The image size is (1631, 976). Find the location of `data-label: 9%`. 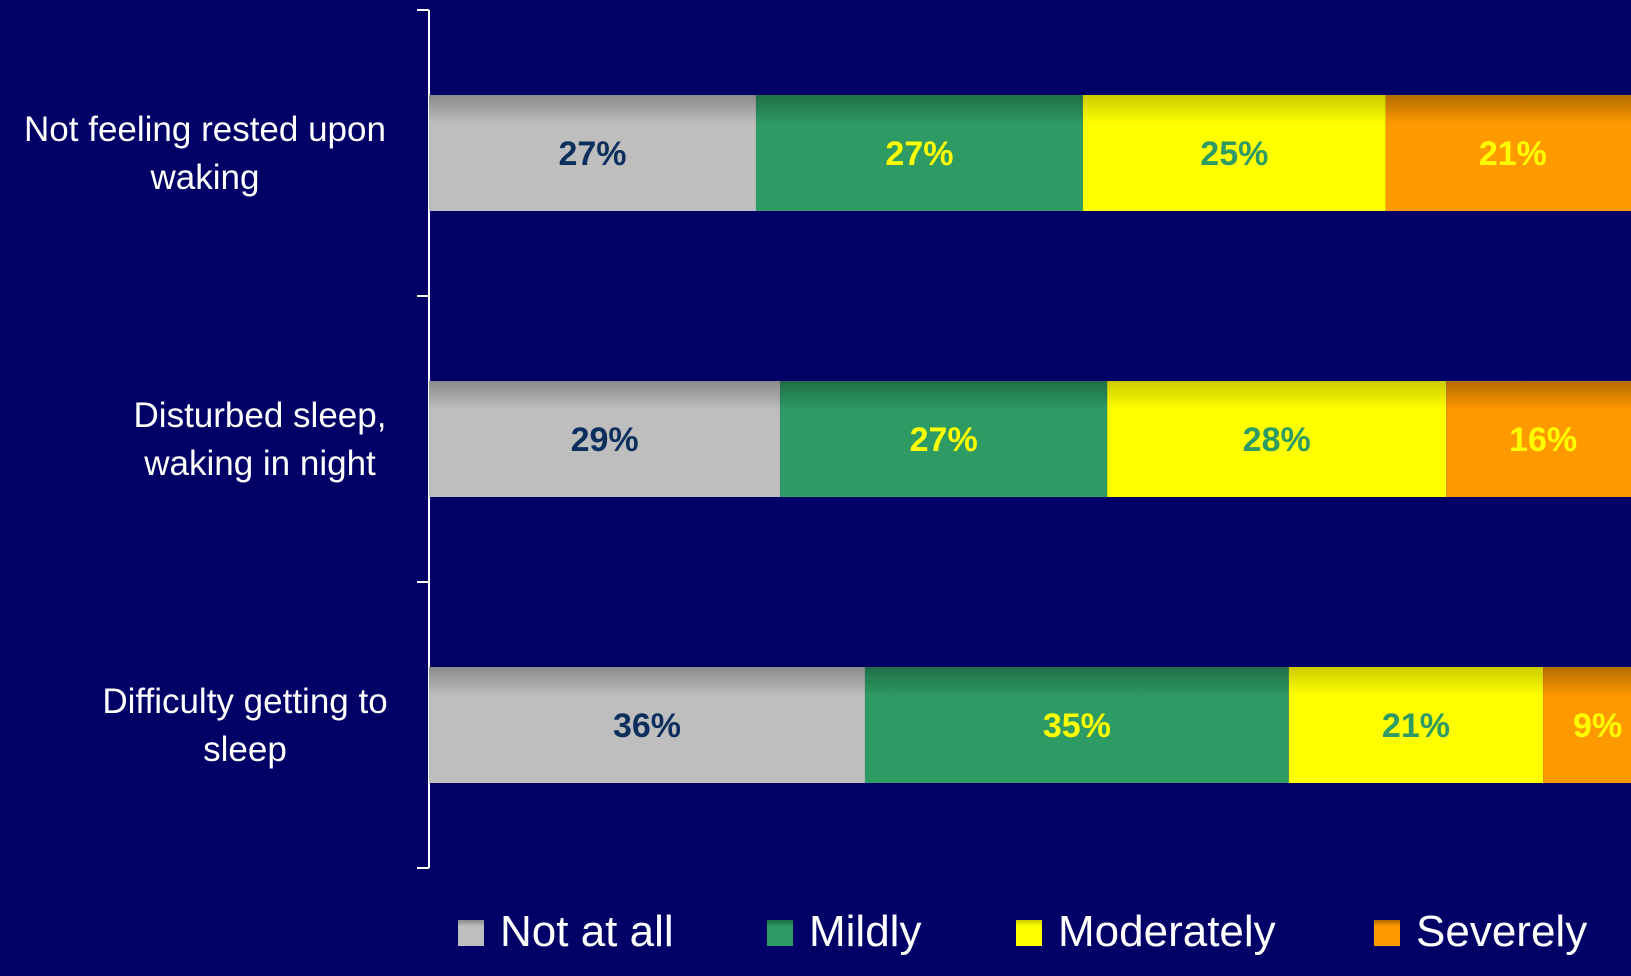

data-label: 9% is located at coordinates (1597, 726).